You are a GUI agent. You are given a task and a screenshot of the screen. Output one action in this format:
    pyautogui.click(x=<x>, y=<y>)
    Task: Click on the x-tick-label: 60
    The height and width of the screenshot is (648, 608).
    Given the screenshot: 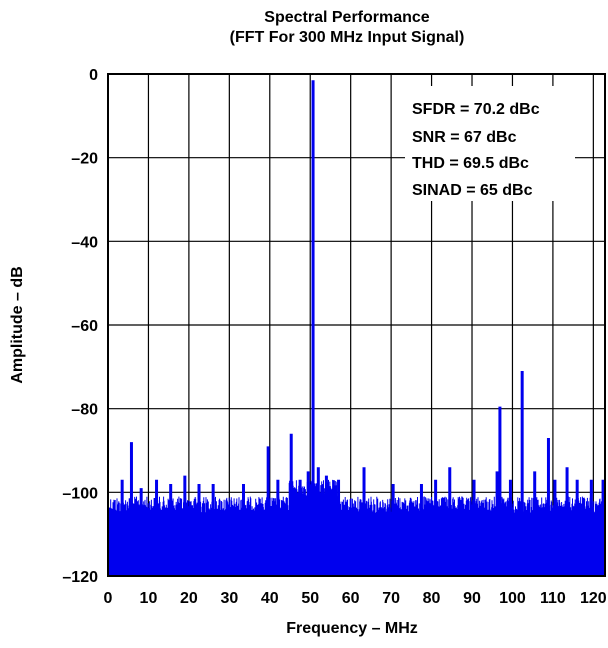 What is the action you would take?
    pyautogui.click(x=351, y=598)
    